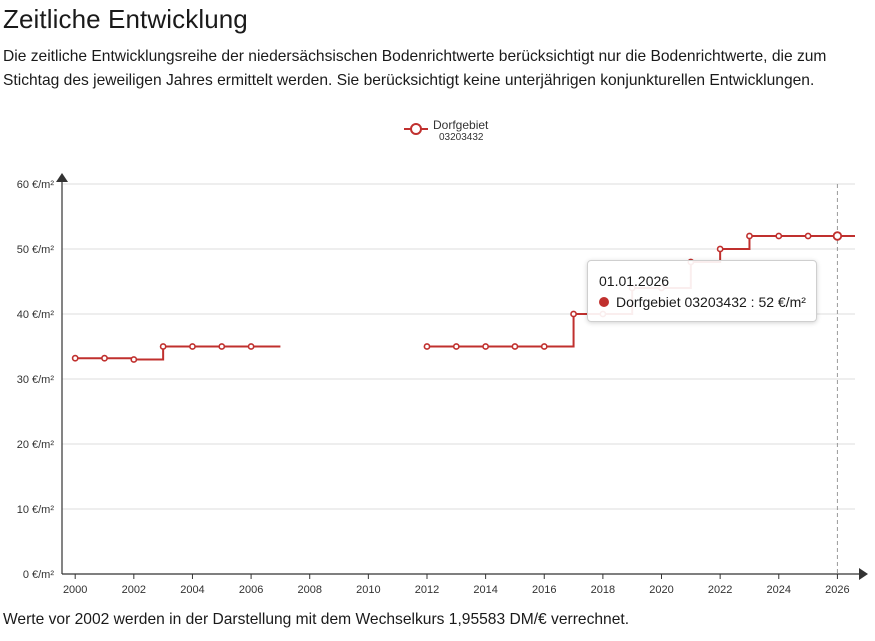  I want to click on y-tick-label: 60 €/m², so click(36, 185).